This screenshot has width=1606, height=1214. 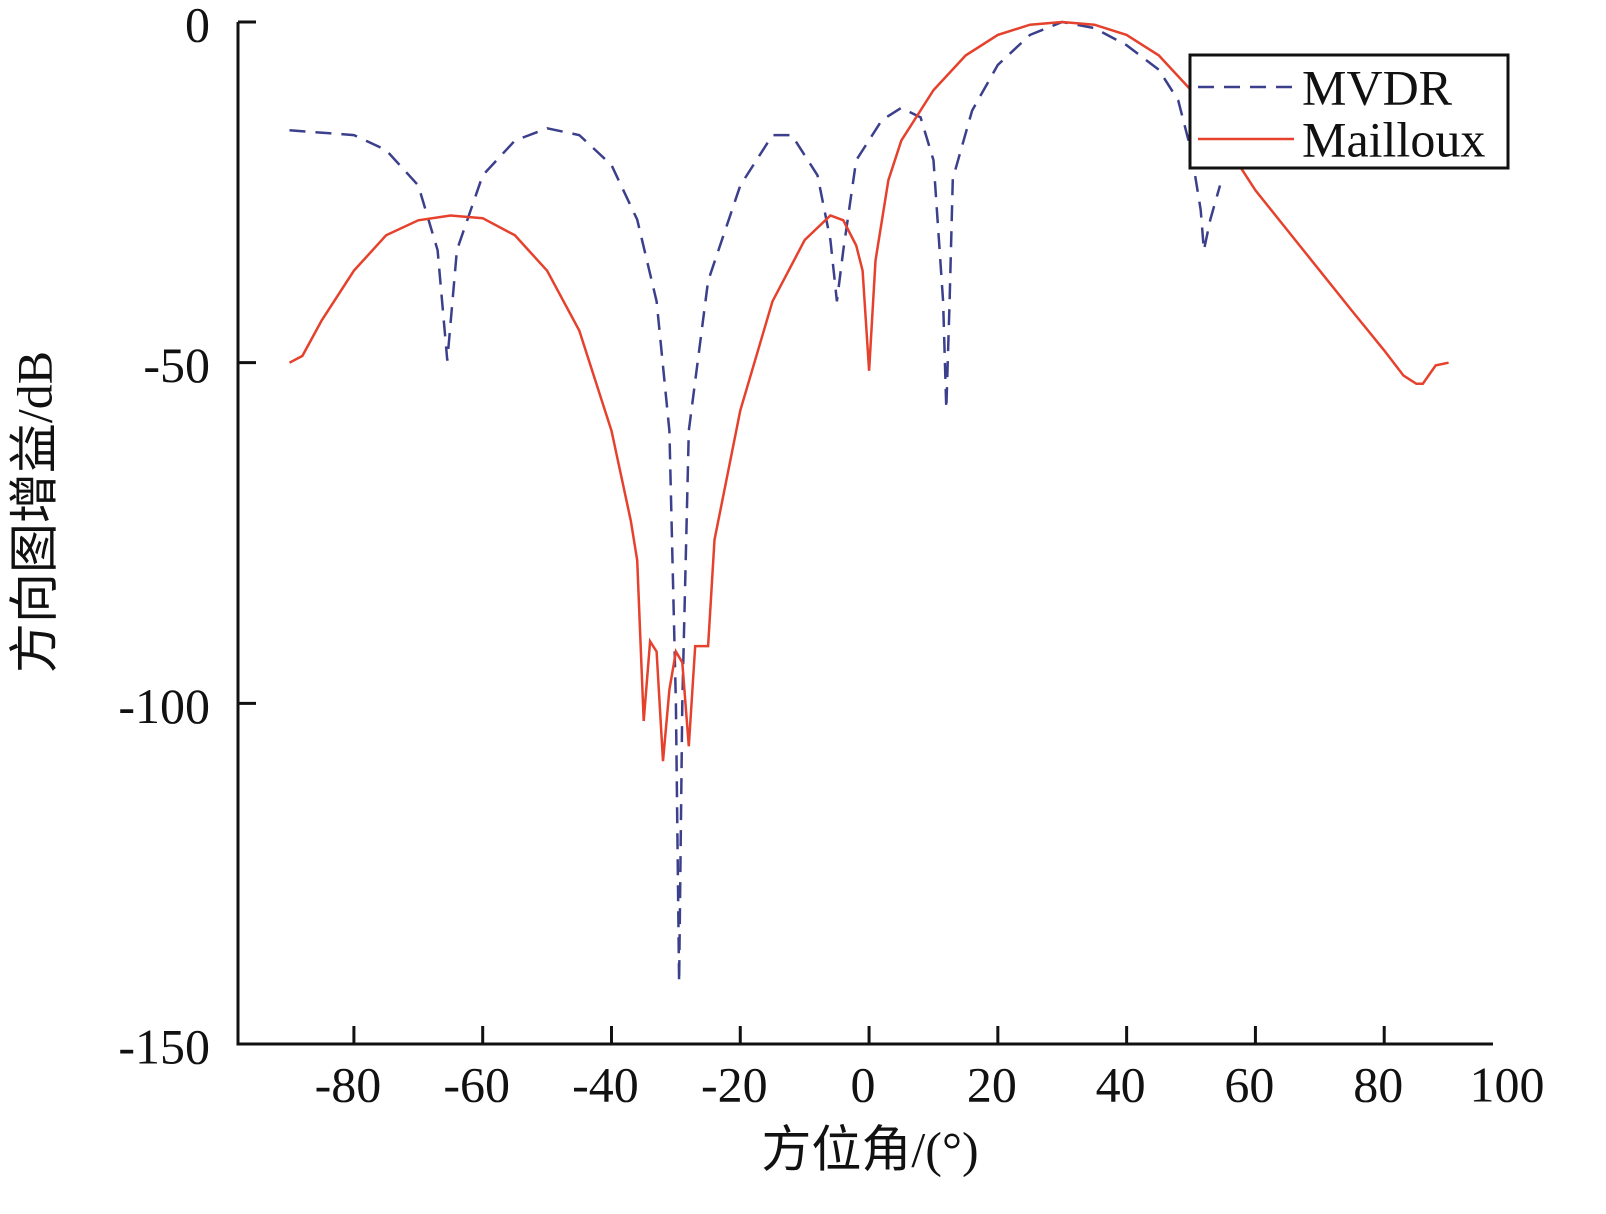 What do you see at coordinates (476, 1084) in the screenshot?
I see `x-tick-label: -60` at bounding box center [476, 1084].